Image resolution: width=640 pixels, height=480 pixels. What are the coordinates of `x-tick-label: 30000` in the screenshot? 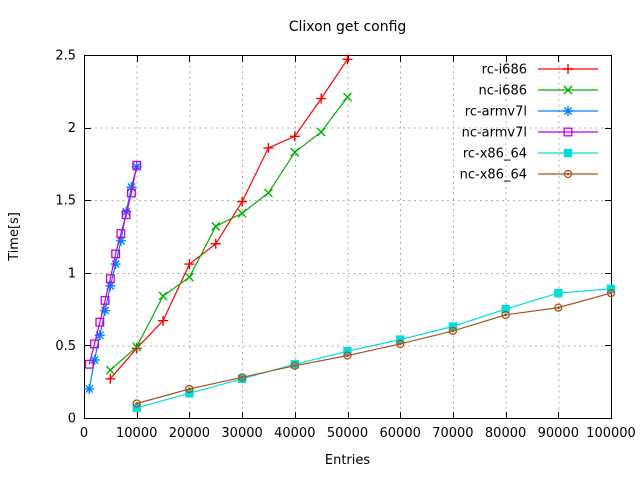 It's located at (241, 433).